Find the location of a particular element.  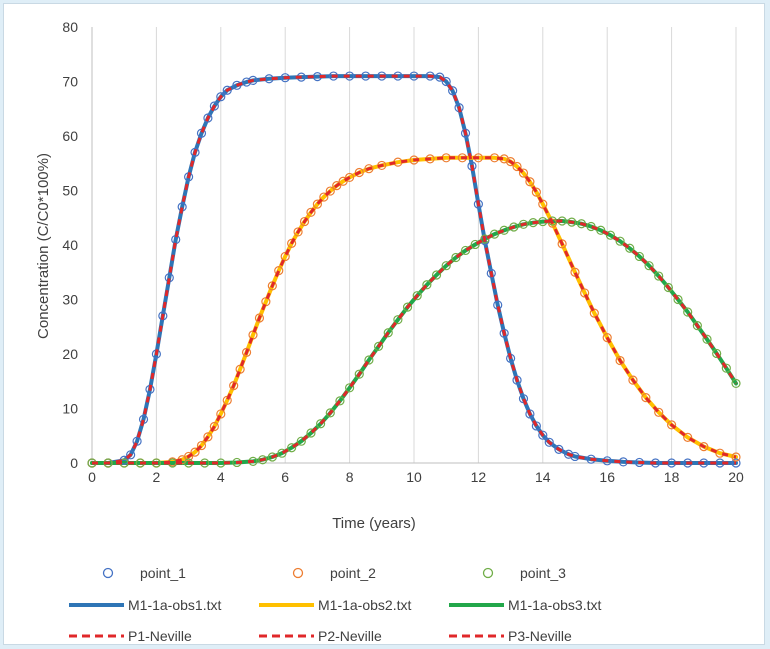

y-tick-label: 80 is located at coordinates (70, 27).